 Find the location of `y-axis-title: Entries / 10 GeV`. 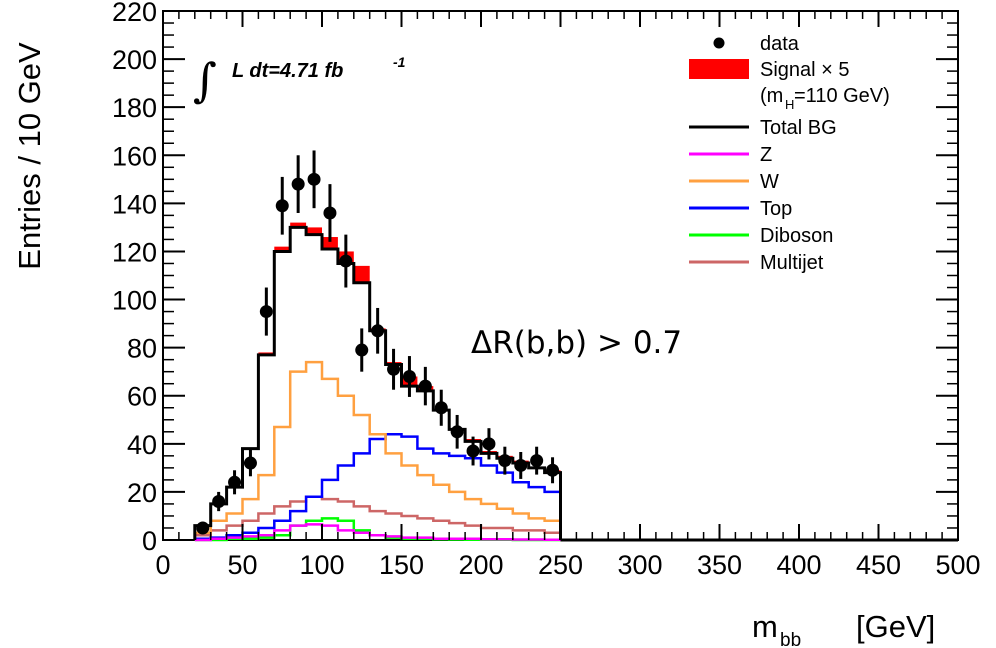

y-axis-title: Entries / 10 GeV is located at coordinates (29, 156).